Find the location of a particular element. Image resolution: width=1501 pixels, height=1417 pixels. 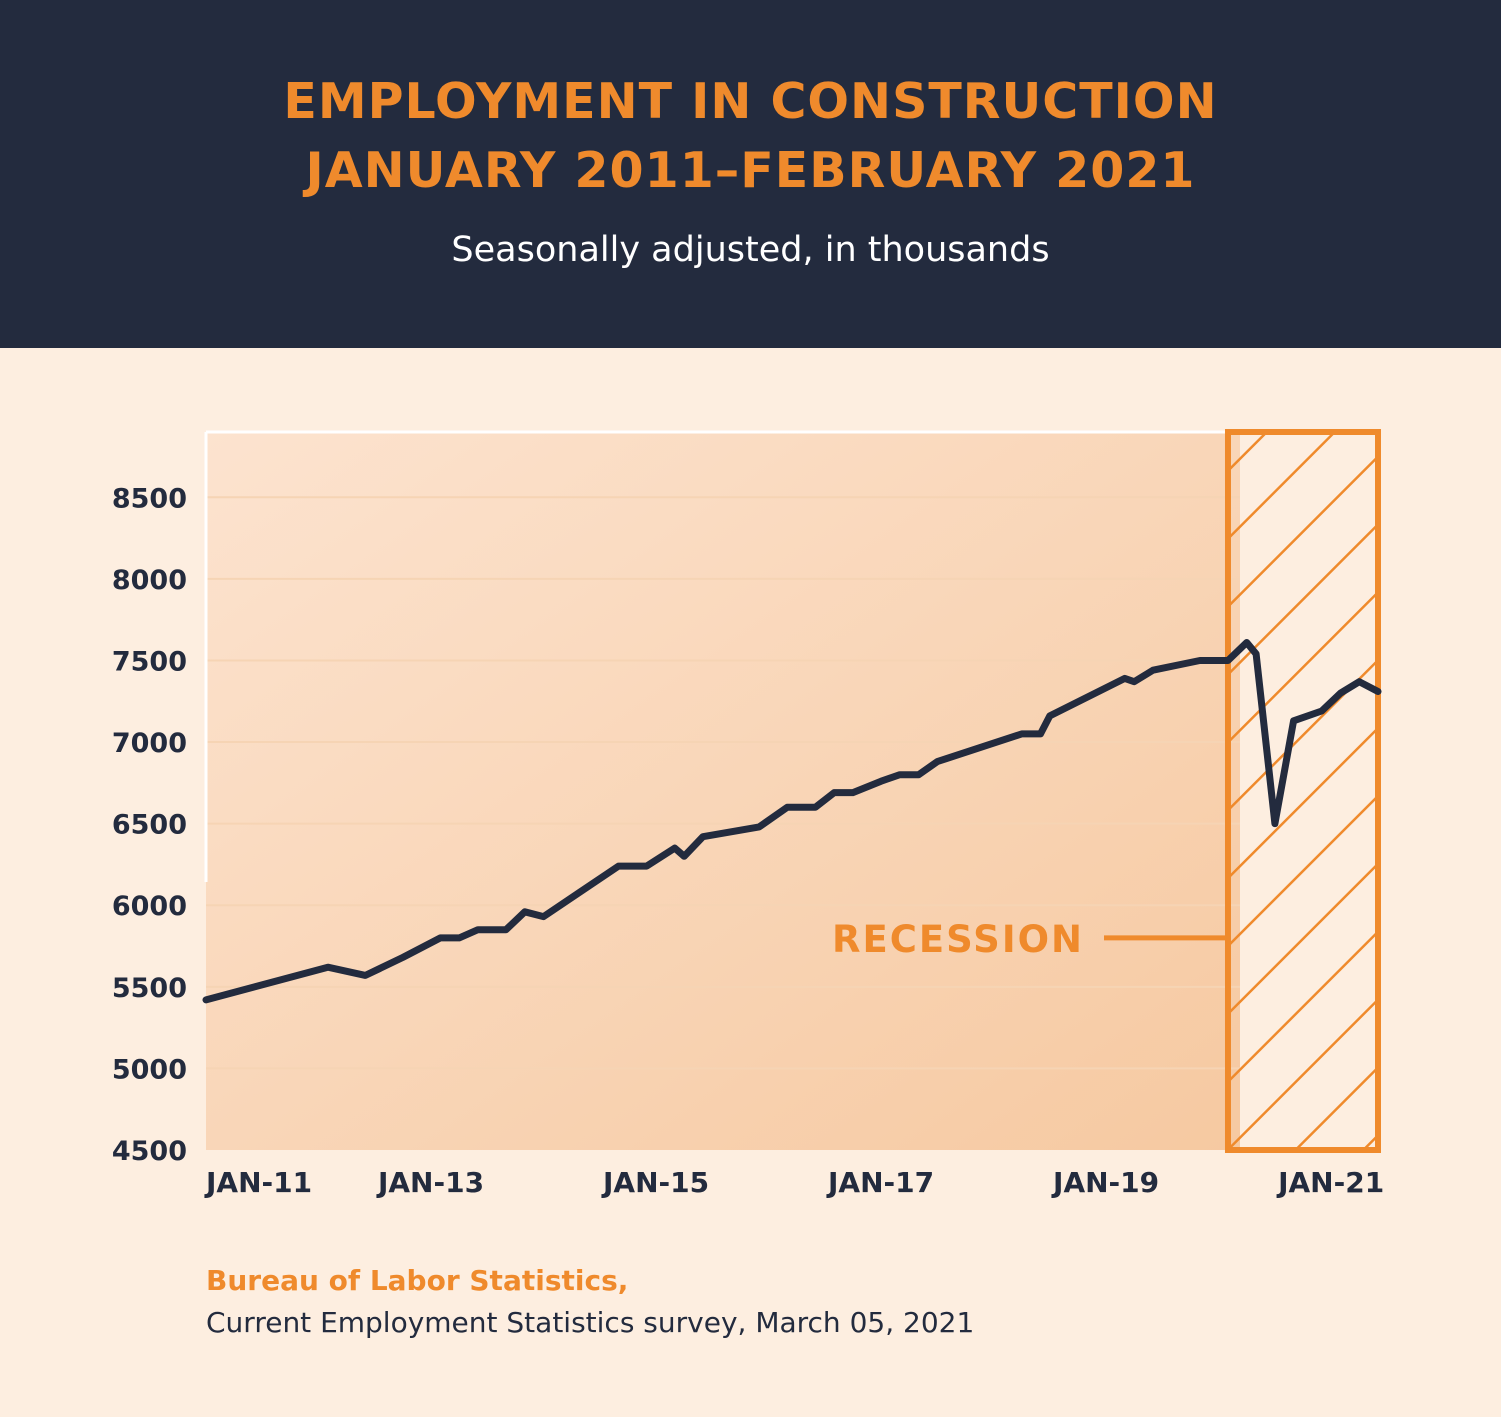

y-tick-label: 6500 is located at coordinates (149, 825).